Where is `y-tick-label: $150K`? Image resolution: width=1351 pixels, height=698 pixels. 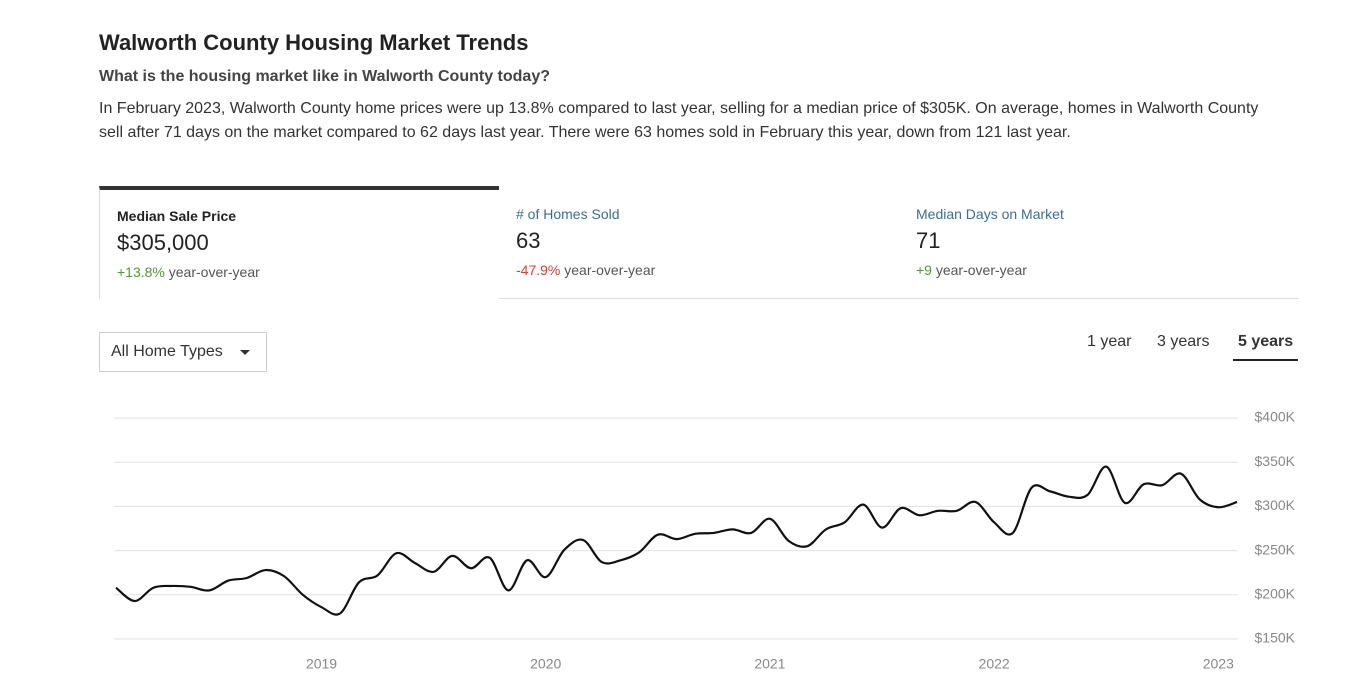 y-tick-label: $150K is located at coordinates (1275, 638).